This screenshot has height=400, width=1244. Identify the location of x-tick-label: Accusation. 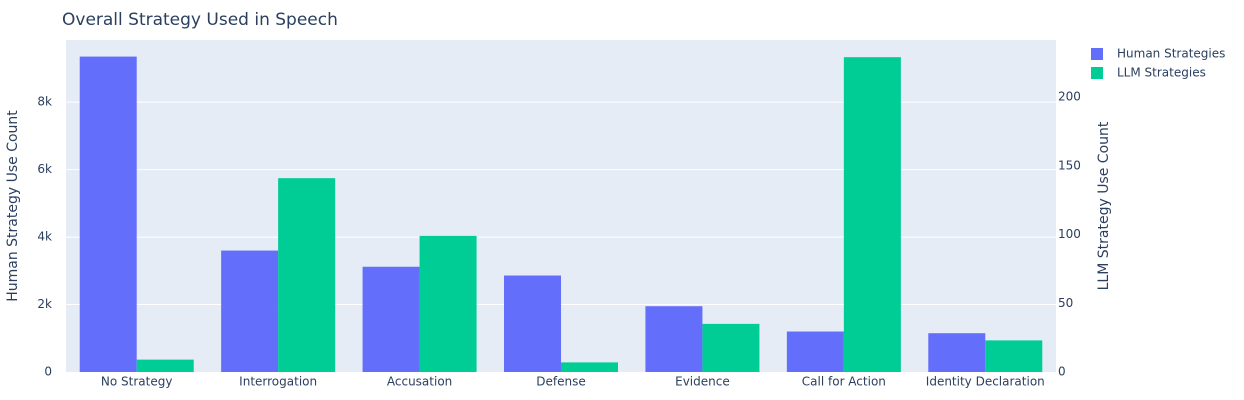
(419, 382).